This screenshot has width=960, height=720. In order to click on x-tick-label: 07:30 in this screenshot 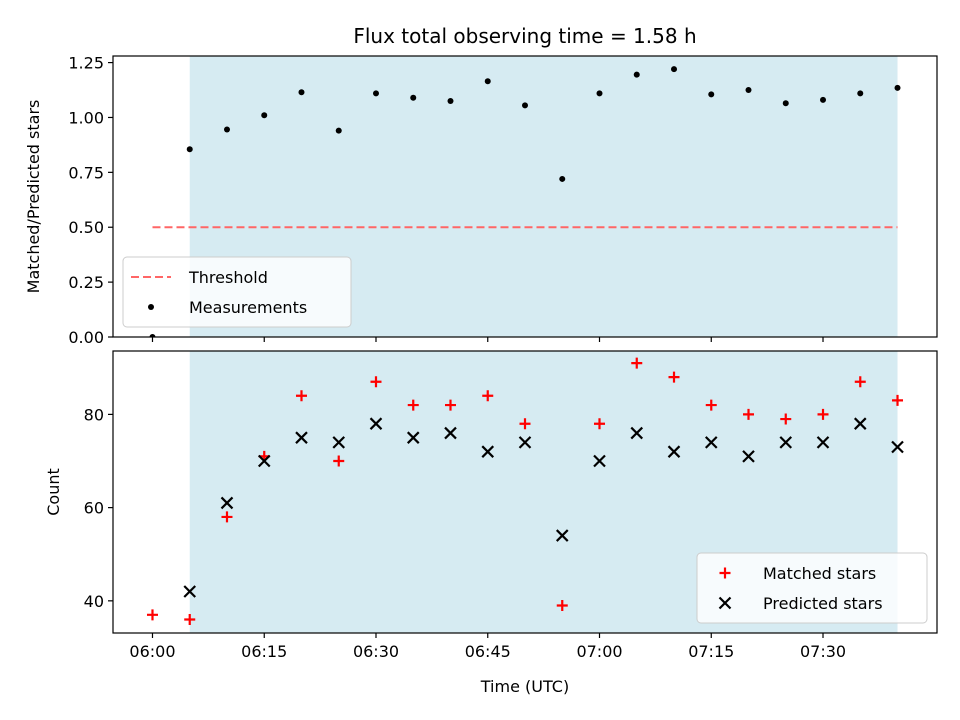, I will do `click(823, 651)`.